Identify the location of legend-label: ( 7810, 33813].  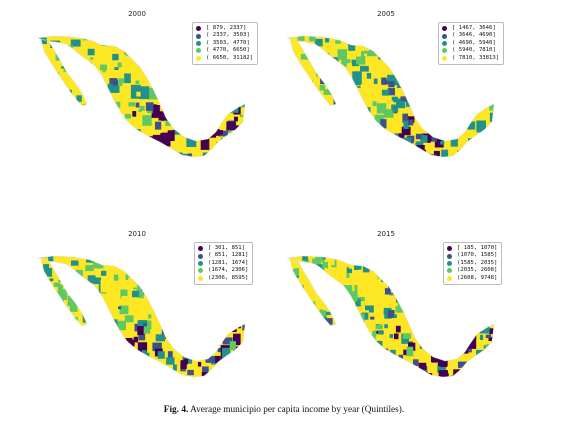
(476, 57).